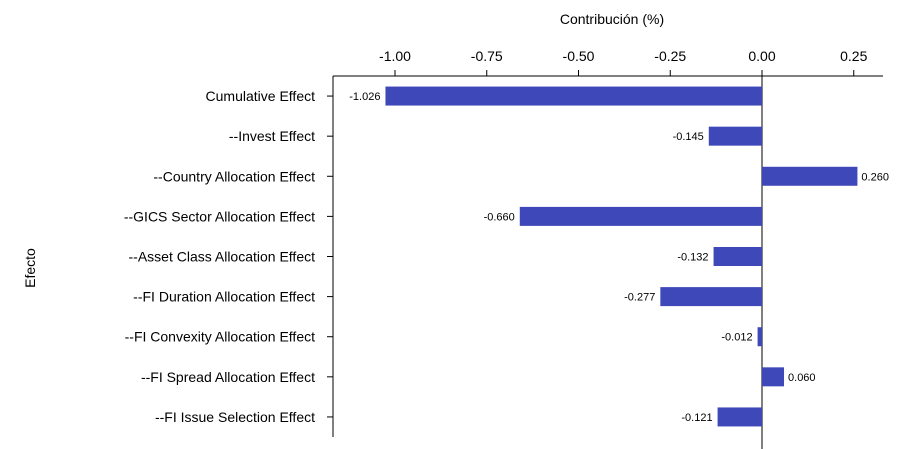  I want to click on x-axis-title: Contribución (%), so click(612, 19).